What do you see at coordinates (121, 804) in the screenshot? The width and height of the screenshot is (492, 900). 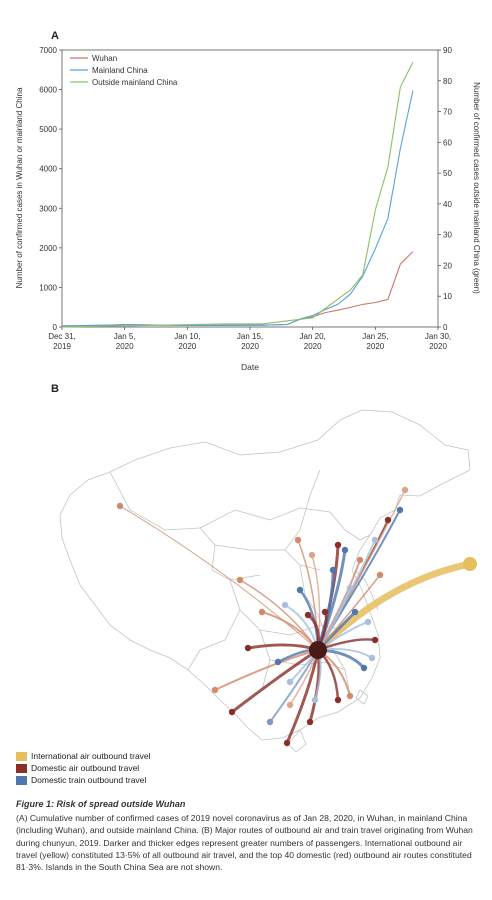 I see `figure-title: Risk of spread outside Wuhan` at bounding box center [121, 804].